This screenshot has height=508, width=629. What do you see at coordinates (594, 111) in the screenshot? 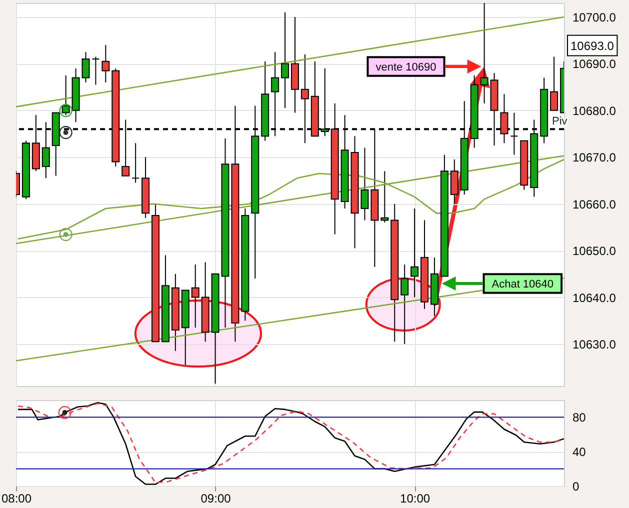
I see `y-tick-label: 10680.0` at bounding box center [594, 111].